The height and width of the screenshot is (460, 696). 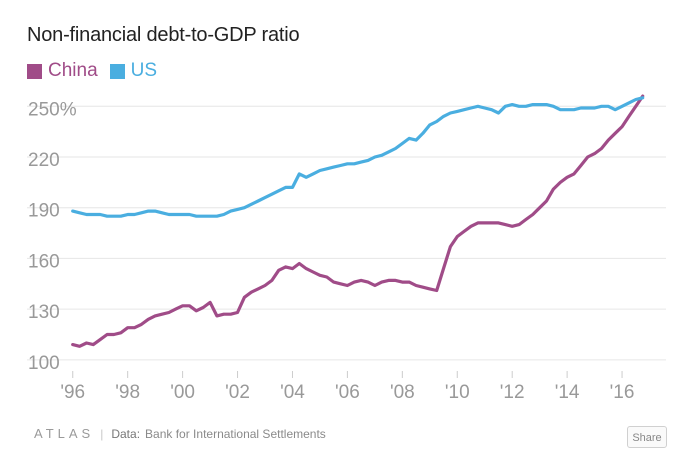 I want to click on legend-label-us: US, so click(x=144, y=70).